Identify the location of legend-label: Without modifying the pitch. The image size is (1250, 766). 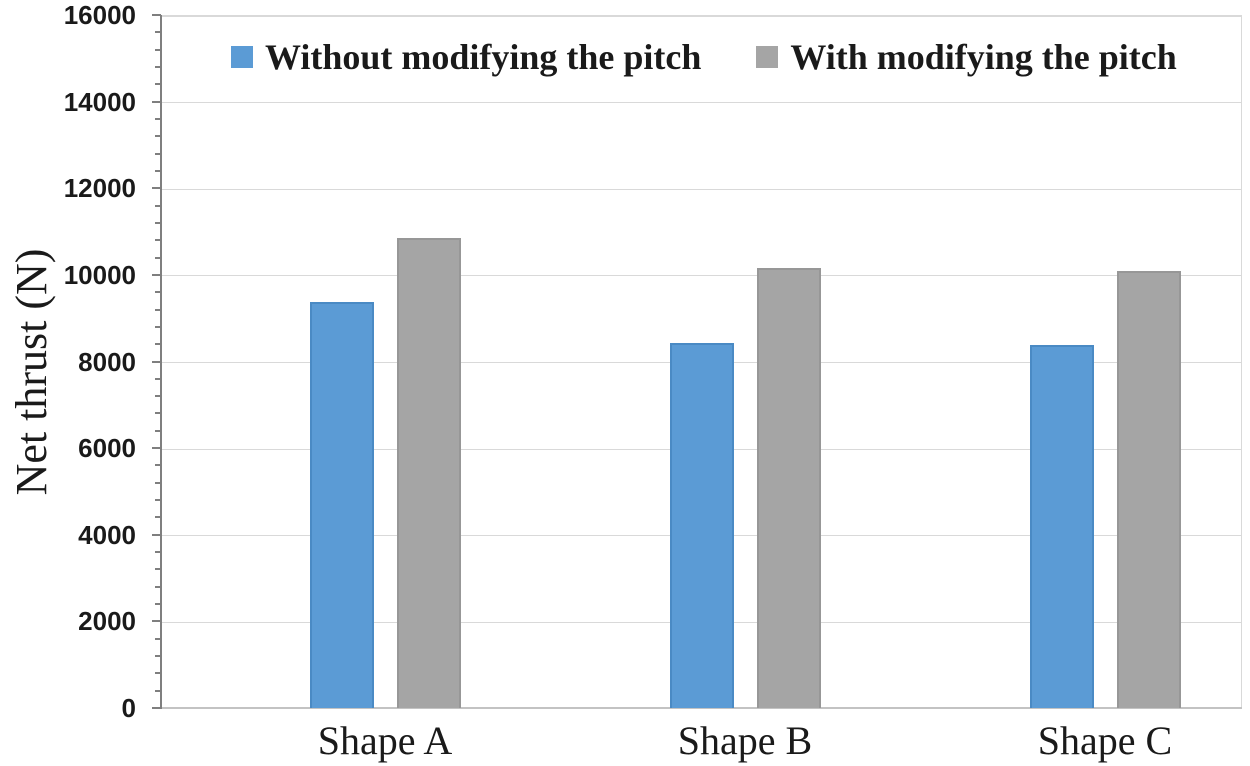
(483, 57).